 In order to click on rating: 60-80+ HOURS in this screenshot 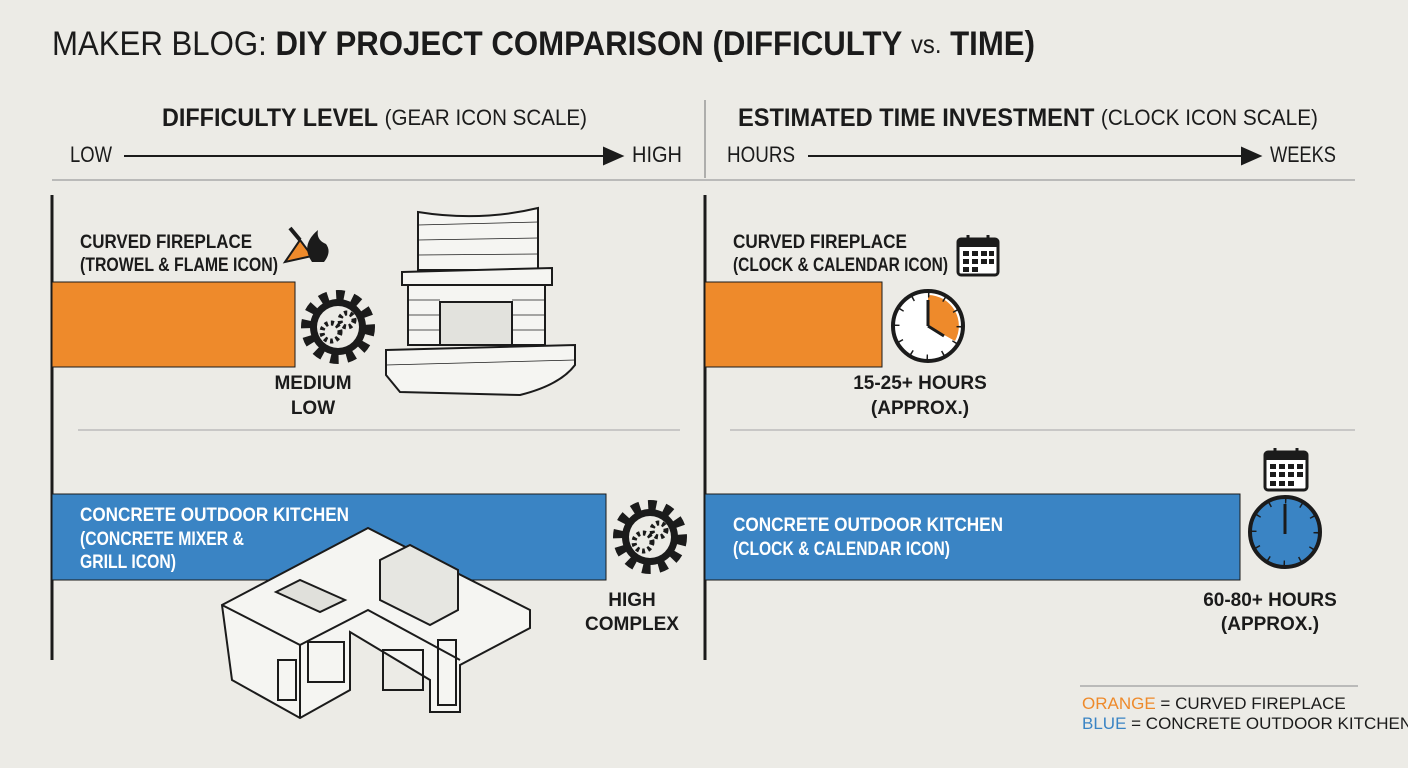, I will do `click(1270, 600)`.